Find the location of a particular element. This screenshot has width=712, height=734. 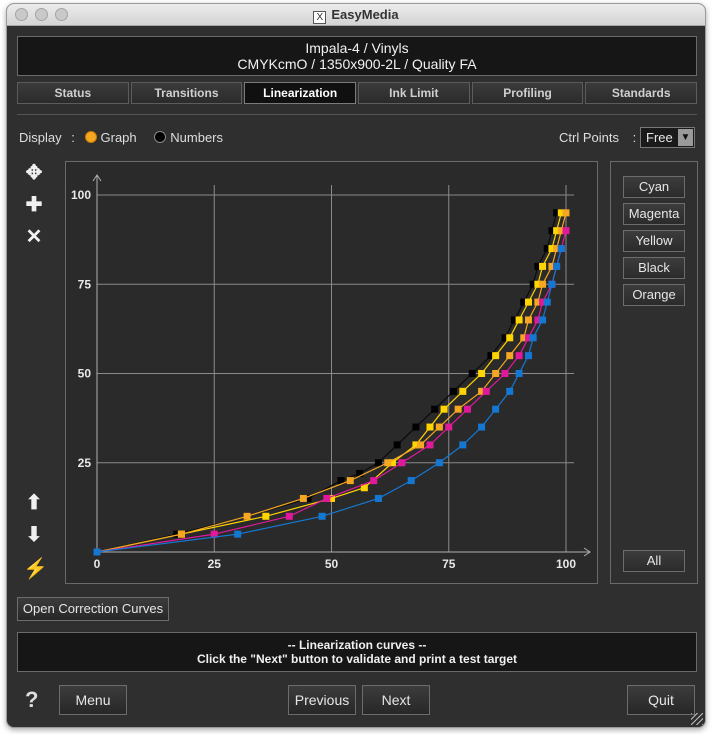

magic-wand-icon: ⚡ is located at coordinates (35, 569).